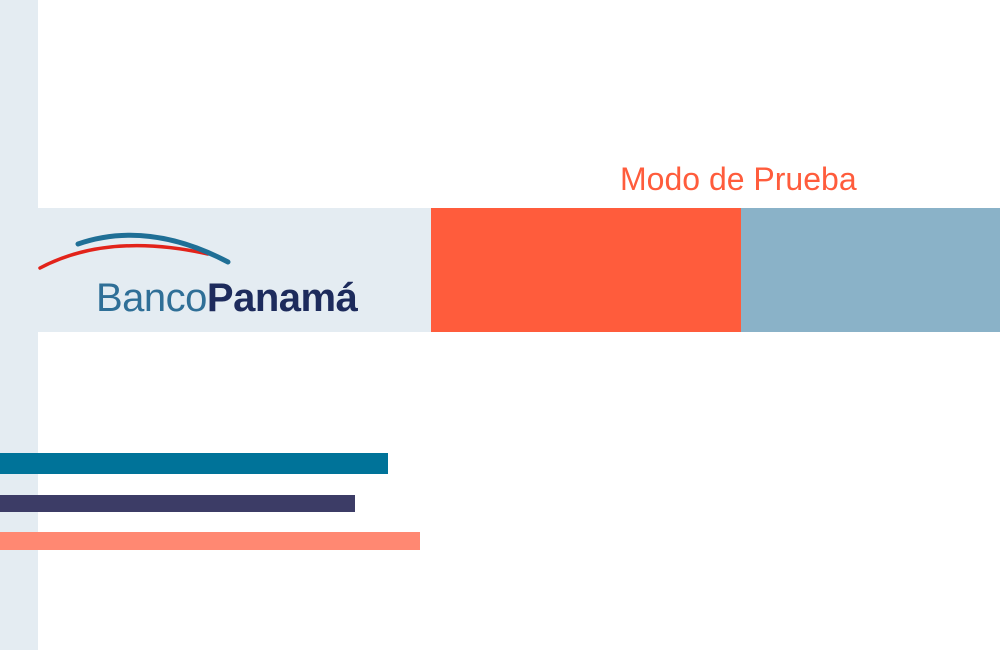  What do you see at coordinates (19, 325) in the screenshot?
I see `left-rail` at bounding box center [19, 325].